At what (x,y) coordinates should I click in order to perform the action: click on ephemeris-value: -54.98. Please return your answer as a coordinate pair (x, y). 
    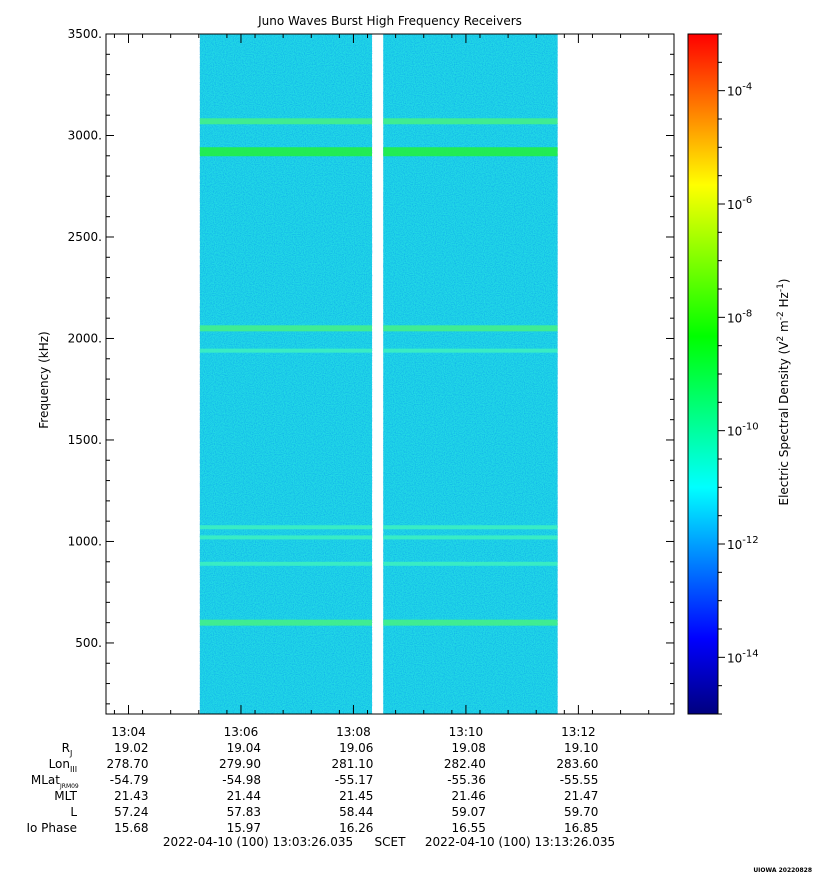
    Looking at the image, I should click on (241, 780).